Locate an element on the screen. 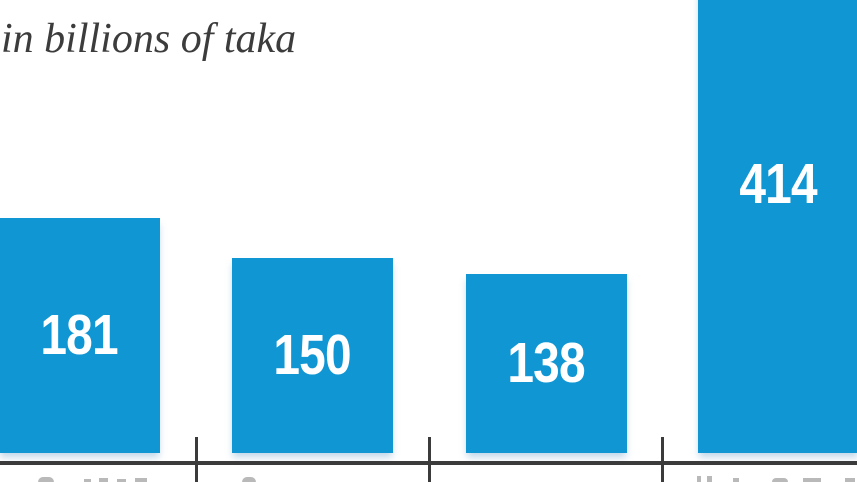 This screenshot has height=482, width=857. chart-subtitle: in billions of taka is located at coordinates (149, 39).